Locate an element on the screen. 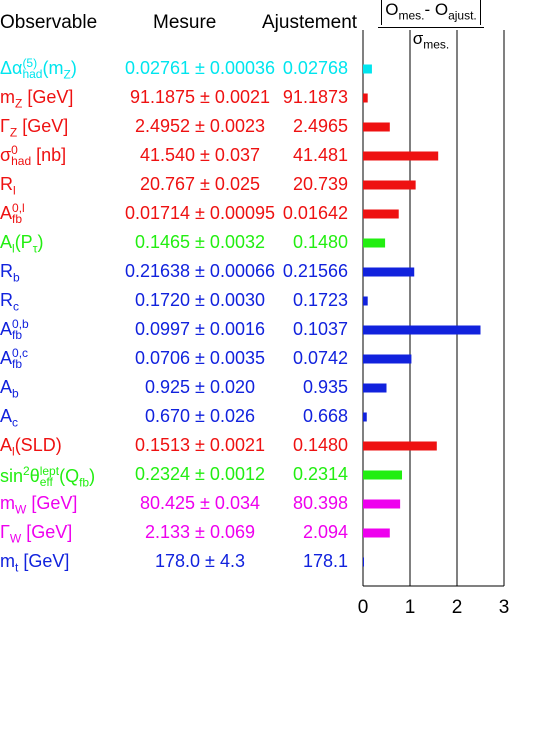  measured-value: 41.540 ± 0.037 is located at coordinates (200, 155).